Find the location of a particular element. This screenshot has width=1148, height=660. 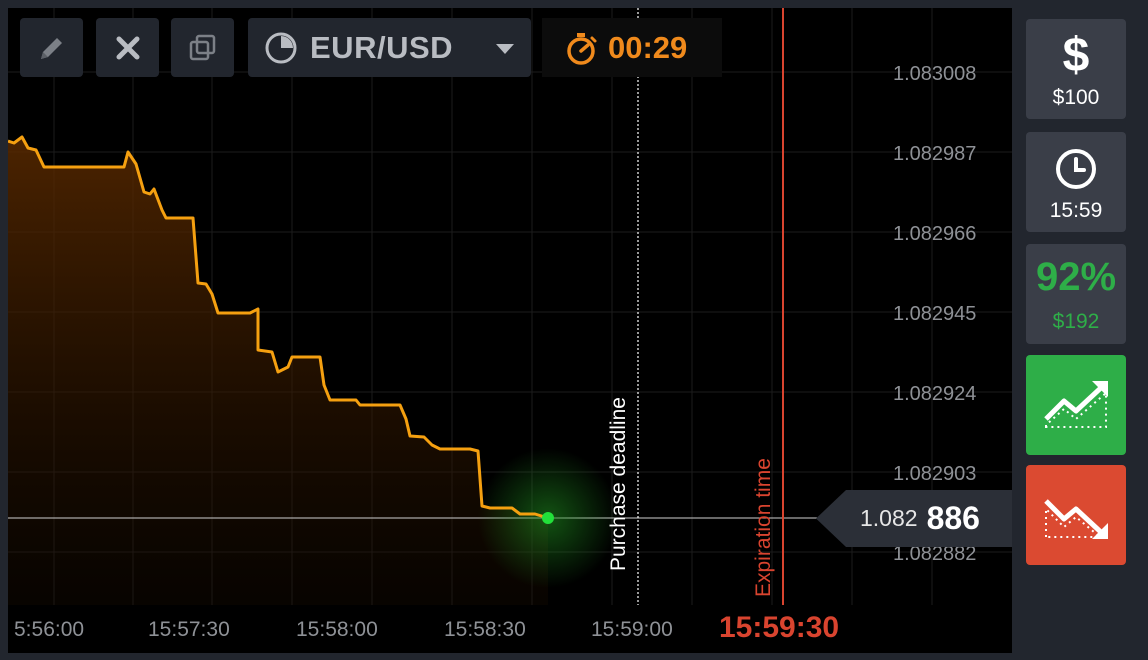

time-tick-label: 15:57:30 is located at coordinates (189, 629).